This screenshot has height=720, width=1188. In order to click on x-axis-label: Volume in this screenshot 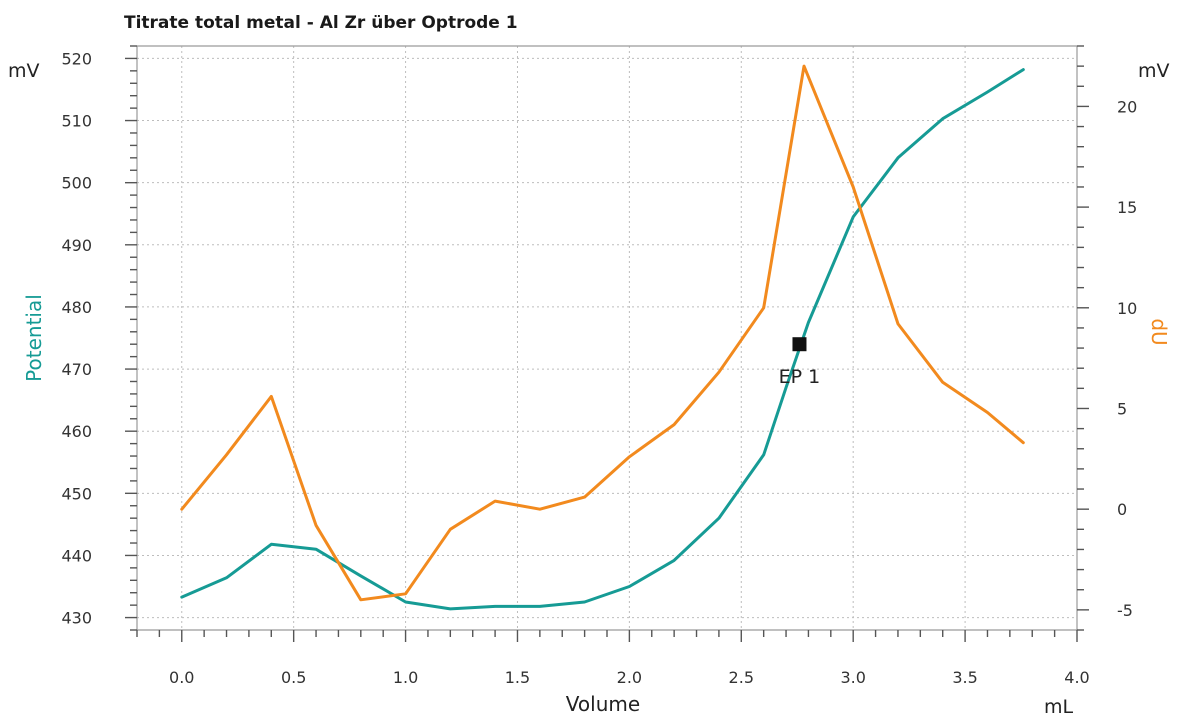, I will do `click(603, 704)`.